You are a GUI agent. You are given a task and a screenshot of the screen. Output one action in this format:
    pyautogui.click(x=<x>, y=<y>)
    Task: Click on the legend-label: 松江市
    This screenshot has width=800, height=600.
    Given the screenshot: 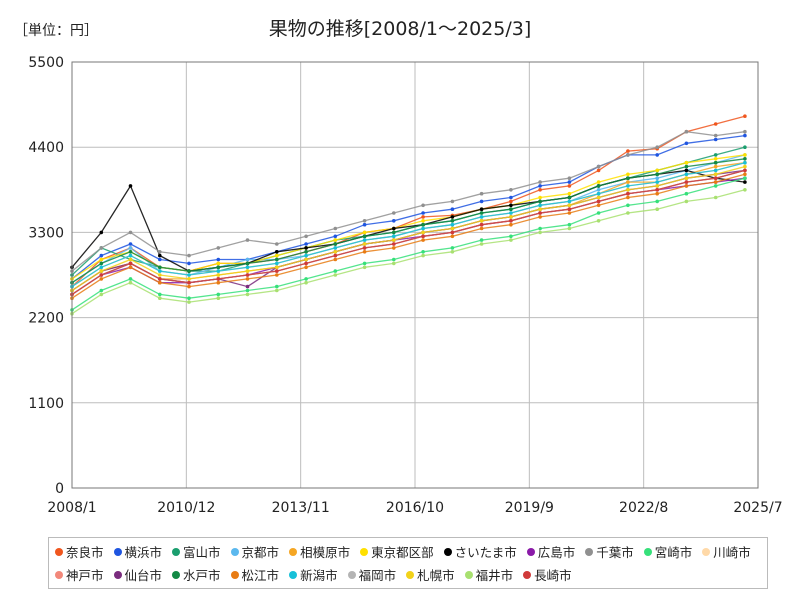 What is the action you would take?
    pyautogui.click(x=260, y=575)
    